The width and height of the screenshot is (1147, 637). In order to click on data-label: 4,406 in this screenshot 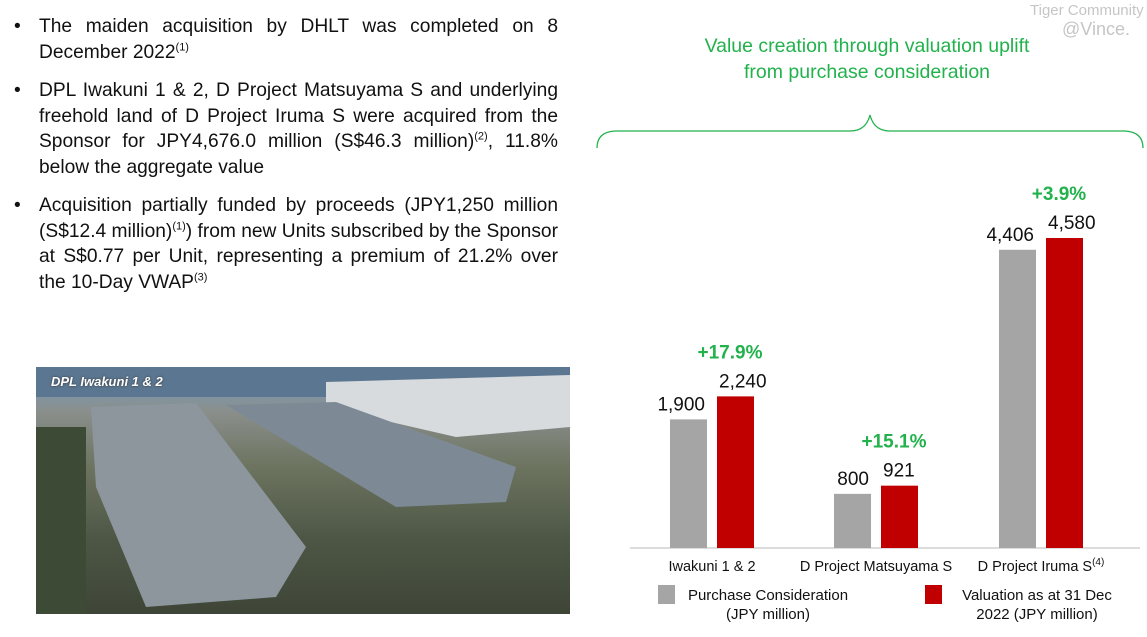, I will do `click(1010, 235)`.